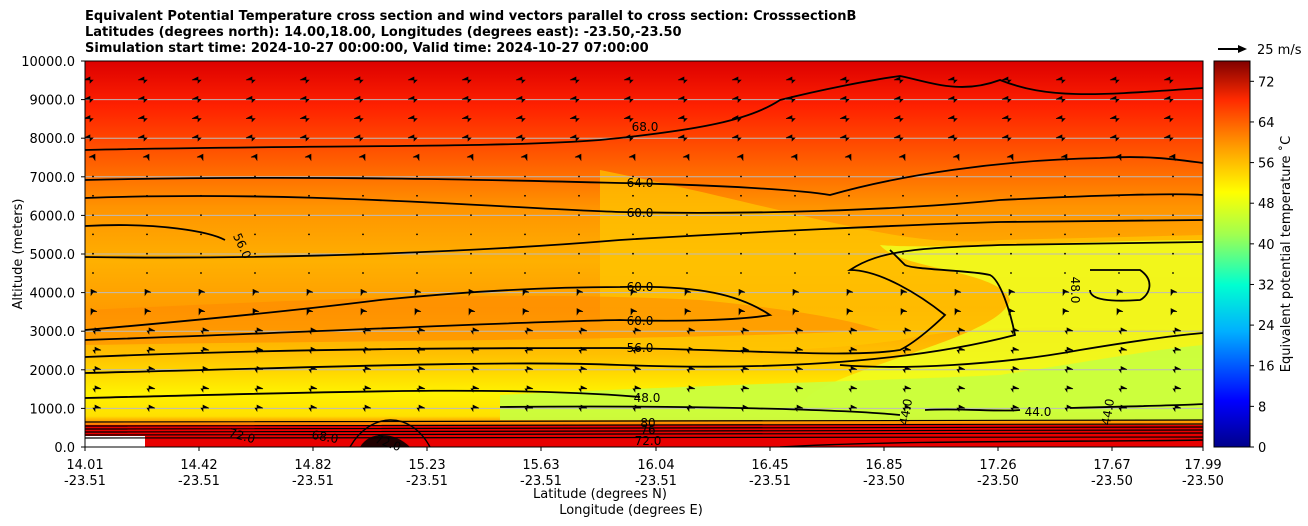 This screenshot has width=1308, height=526. What do you see at coordinates (1202, 465) in the screenshot?
I see `x-tick-label: 17.99` at bounding box center [1202, 465].